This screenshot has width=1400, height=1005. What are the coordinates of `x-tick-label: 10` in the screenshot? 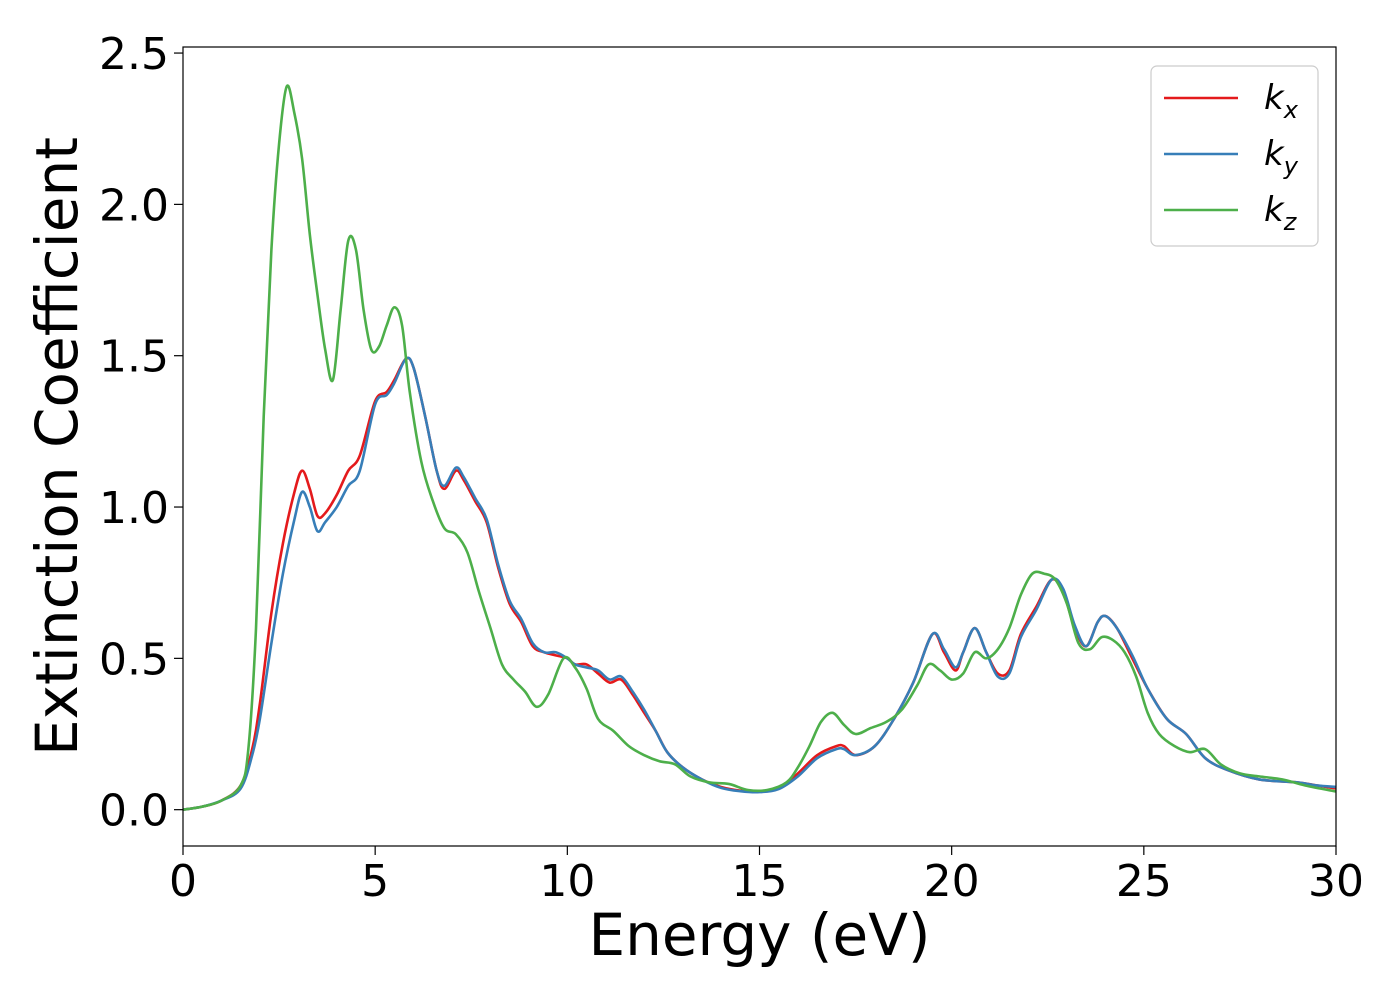 It's located at (567, 881).